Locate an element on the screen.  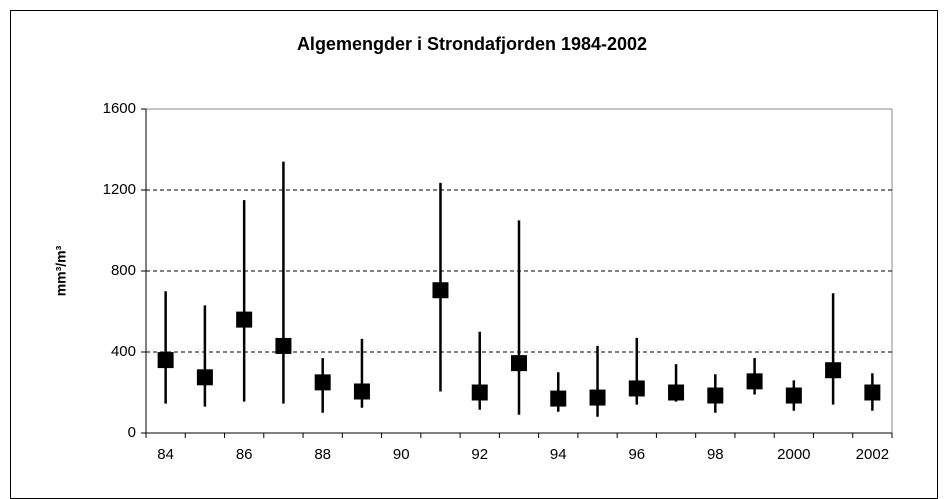
y-tick-label: 1200 is located at coordinates (119, 189).